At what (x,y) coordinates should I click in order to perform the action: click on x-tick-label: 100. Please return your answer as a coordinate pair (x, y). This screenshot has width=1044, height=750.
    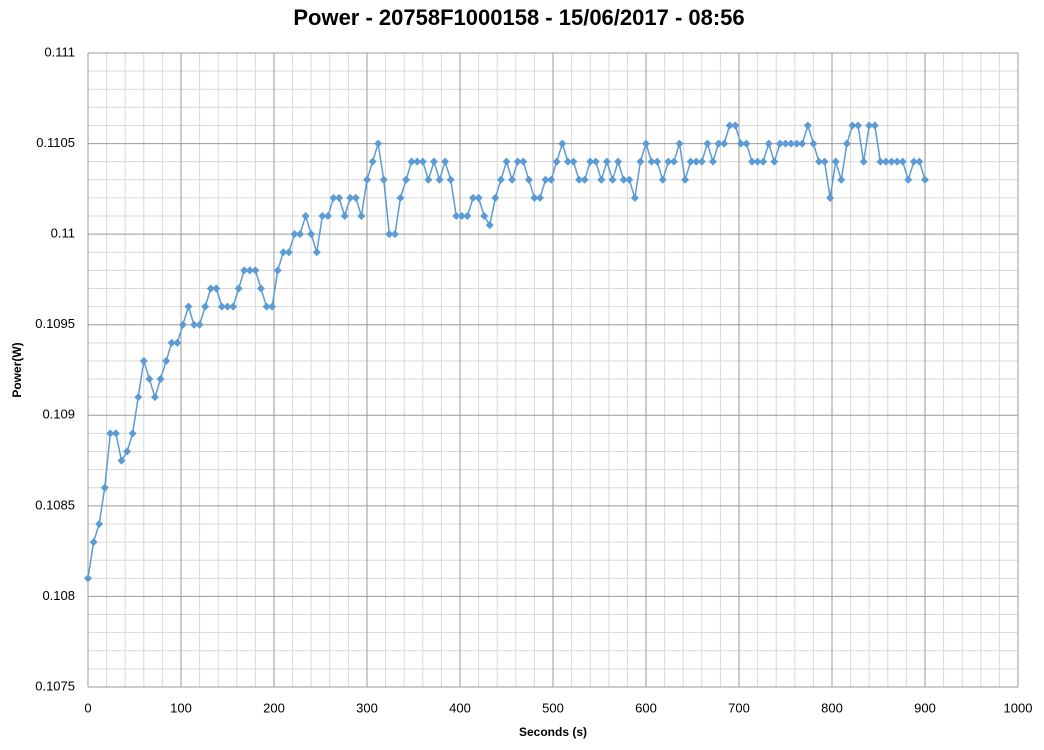
    Looking at the image, I should click on (181, 707).